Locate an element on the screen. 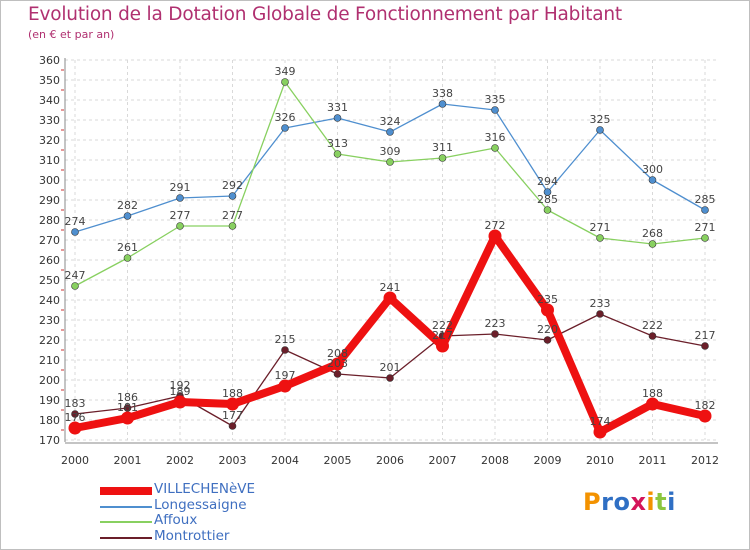 The height and width of the screenshot is (550, 750). x-tick-label-2002: 2002 is located at coordinates (180, 460).